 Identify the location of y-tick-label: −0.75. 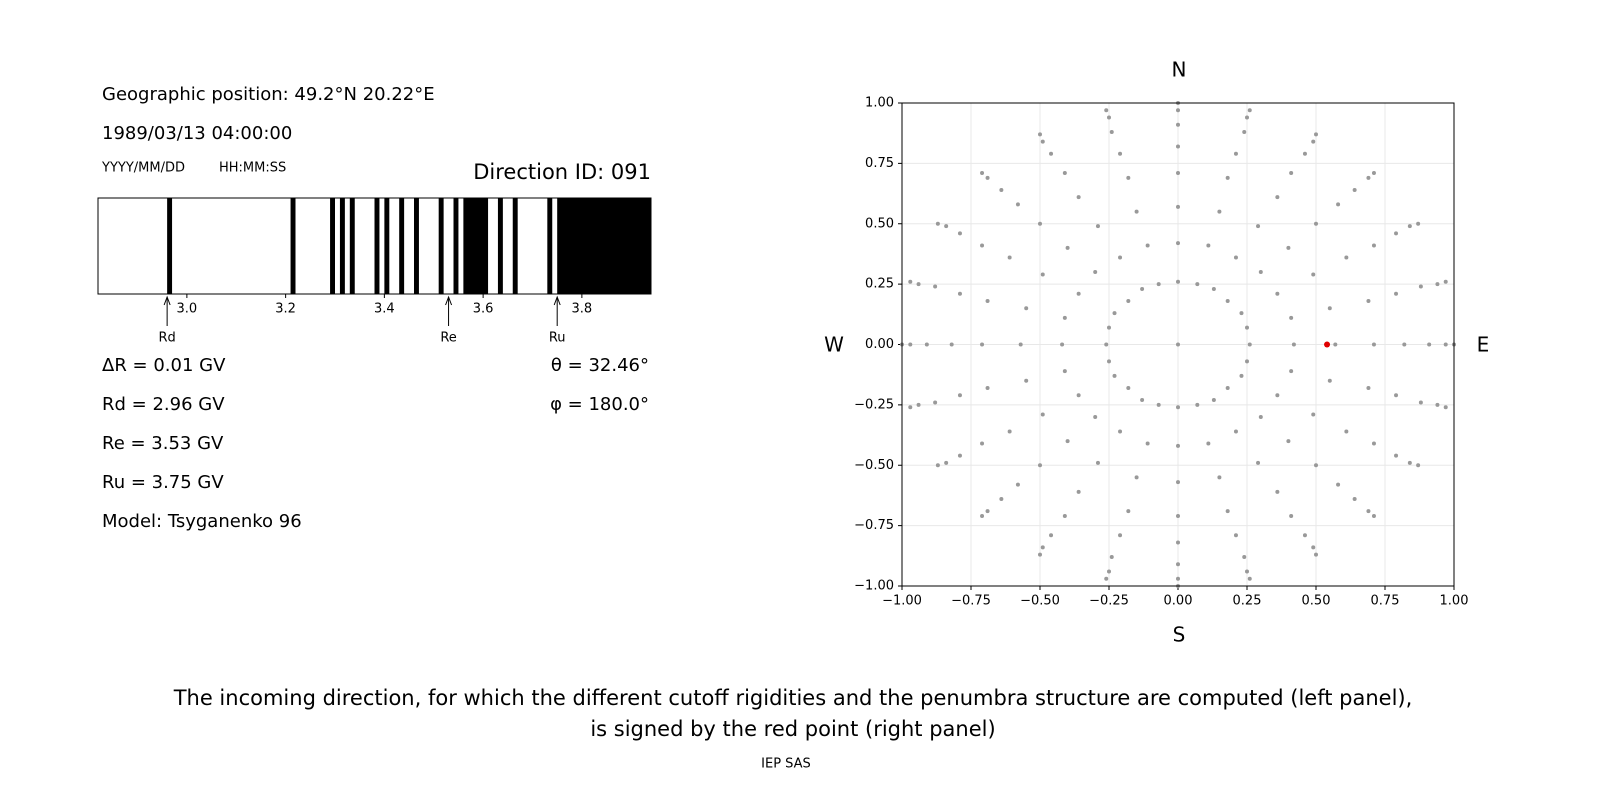
(874, 525).